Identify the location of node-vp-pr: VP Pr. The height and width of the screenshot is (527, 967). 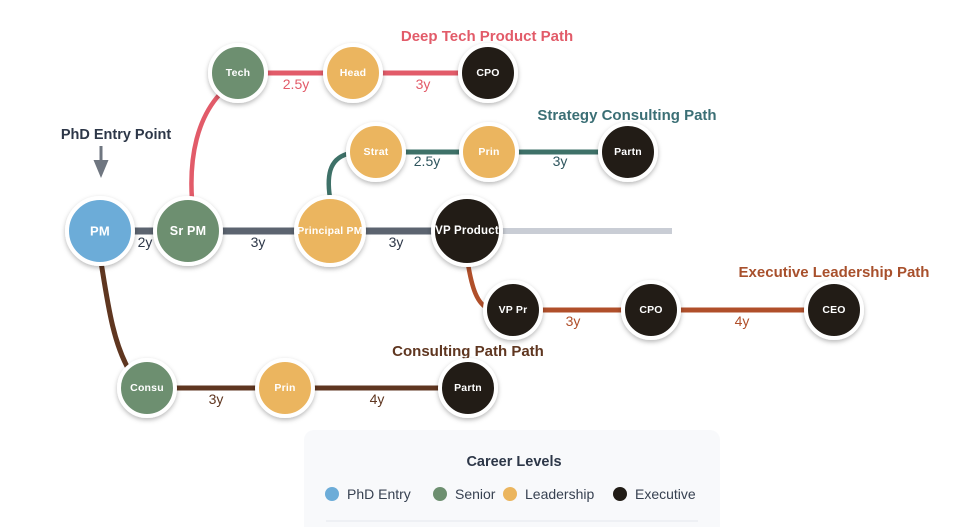
(513, 310).